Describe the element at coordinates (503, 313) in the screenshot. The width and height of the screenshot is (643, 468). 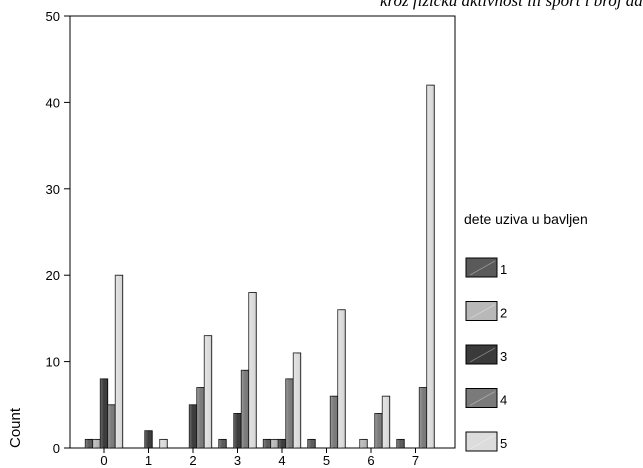
I see `legend-label: 2` at that location.